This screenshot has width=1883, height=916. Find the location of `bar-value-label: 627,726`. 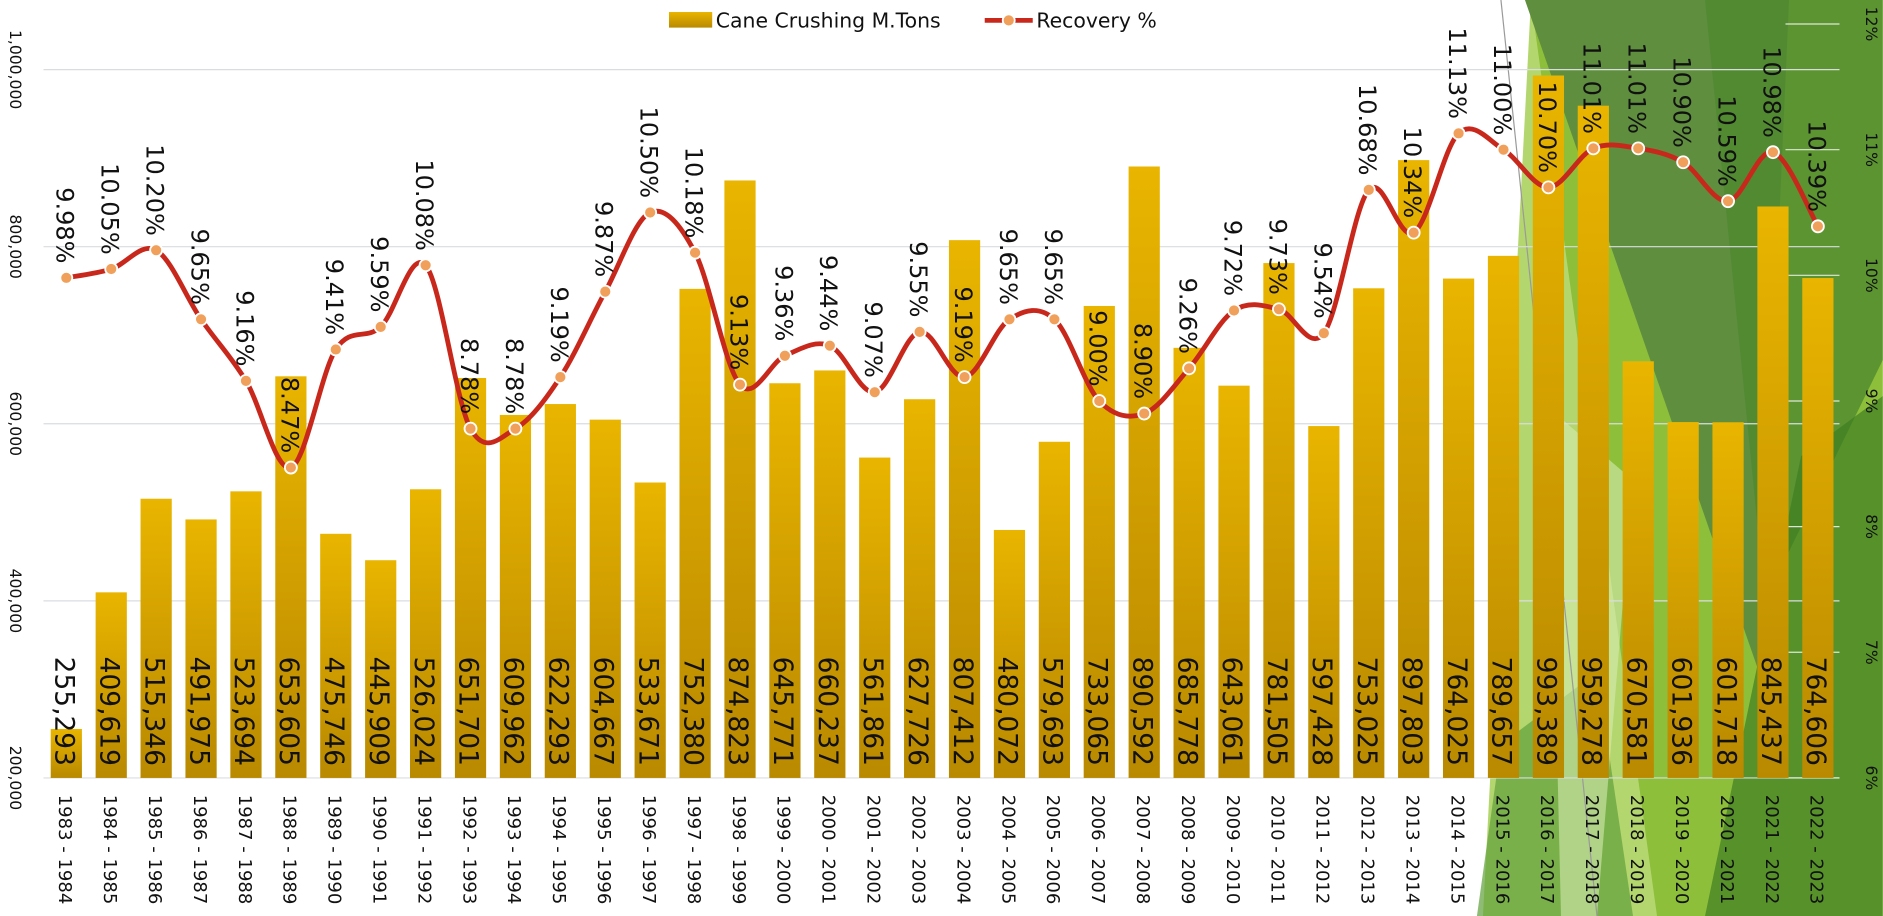

bar-value-label: 627,726 is located at coordinates (917, 711).